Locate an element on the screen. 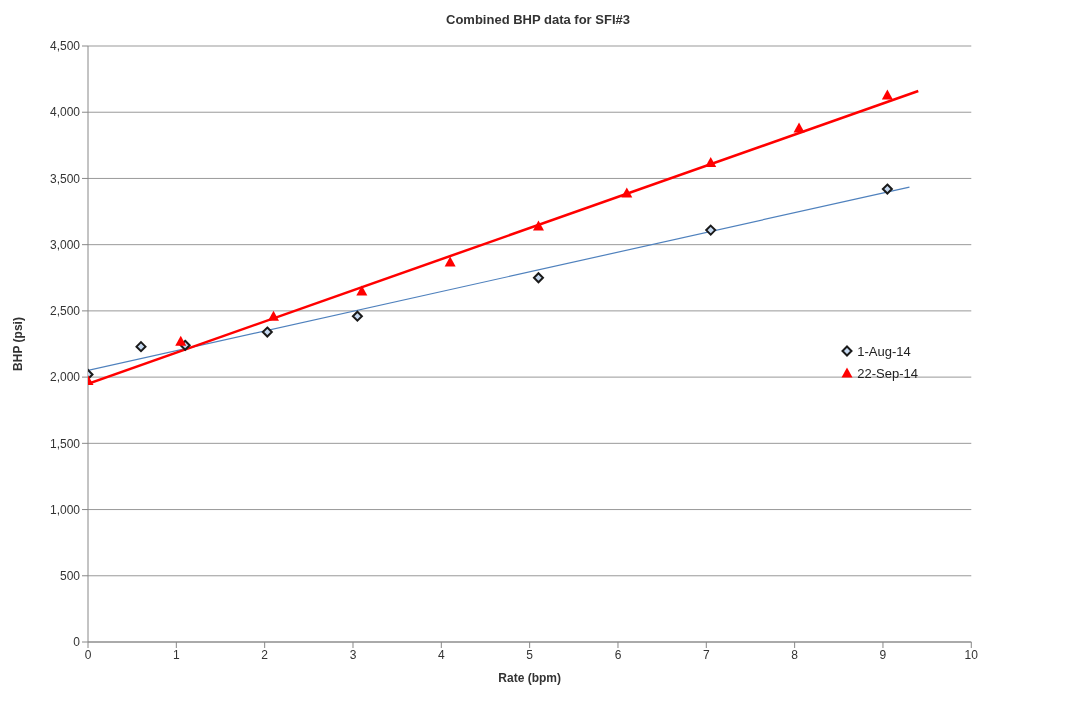  x-tick-label: 6 is located at coordinates (618, 654).